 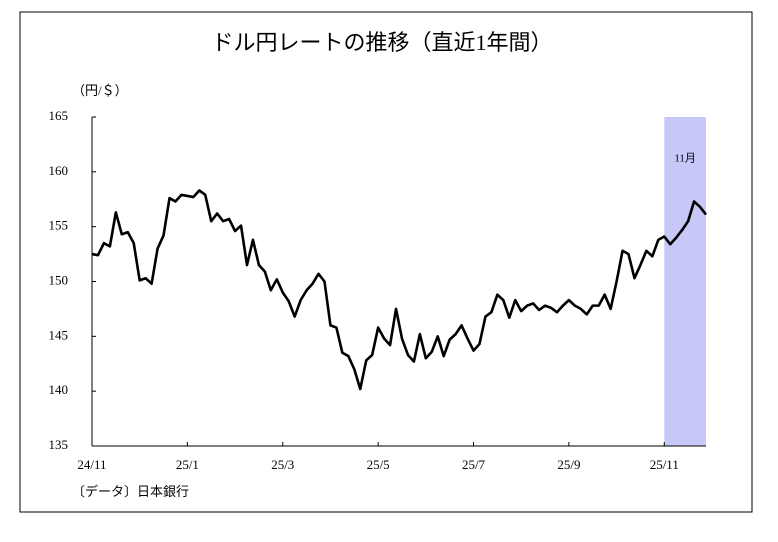 I want to click on y-tick-label: 155, so click(x=59, y=225).